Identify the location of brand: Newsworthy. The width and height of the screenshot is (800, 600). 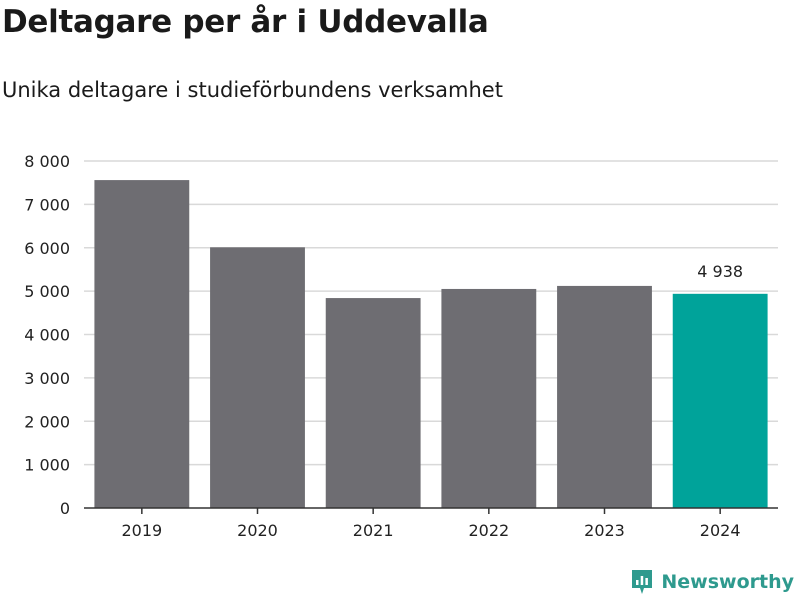
(711, 582).